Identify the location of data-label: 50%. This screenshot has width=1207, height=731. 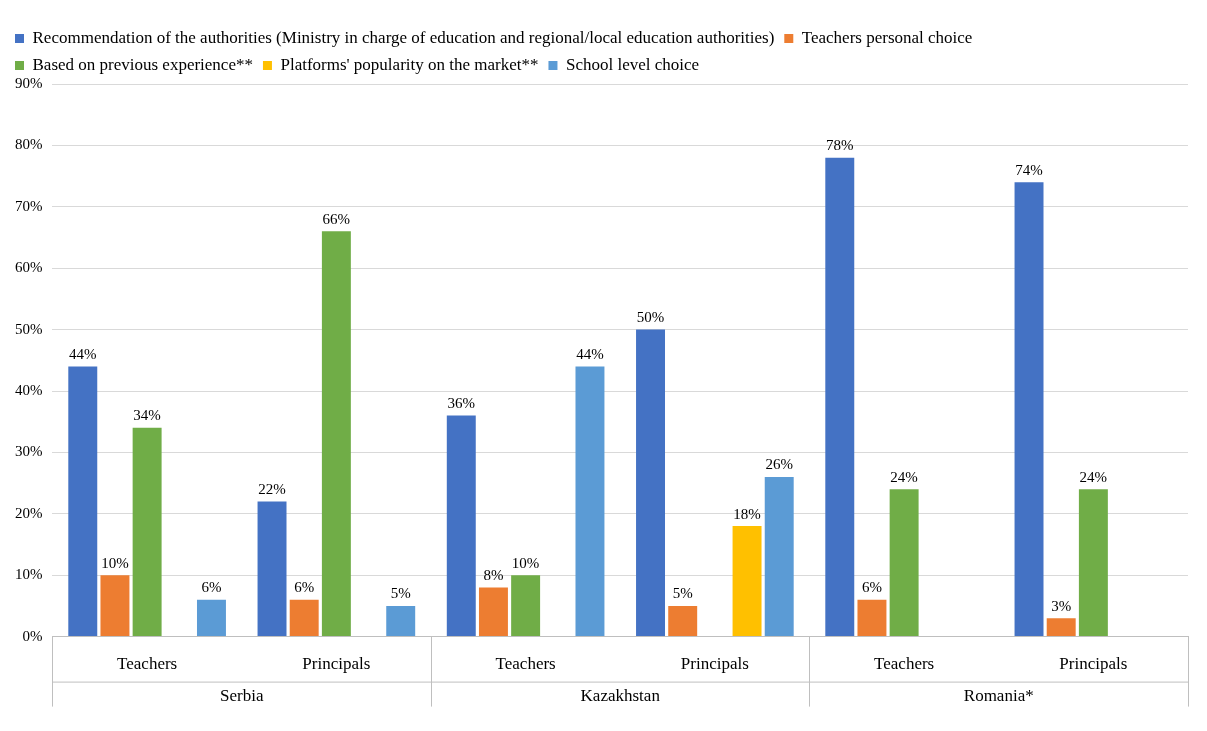
(650, 317).